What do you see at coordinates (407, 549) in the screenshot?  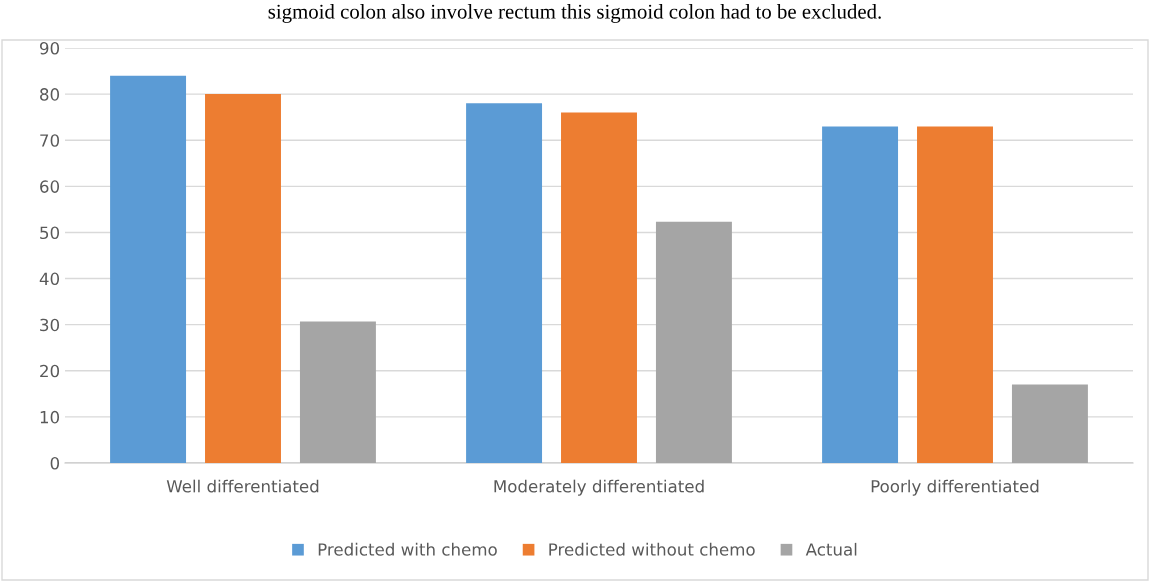 I see `legend-label: Predicted with chemo` at bounding box center [407, 549].